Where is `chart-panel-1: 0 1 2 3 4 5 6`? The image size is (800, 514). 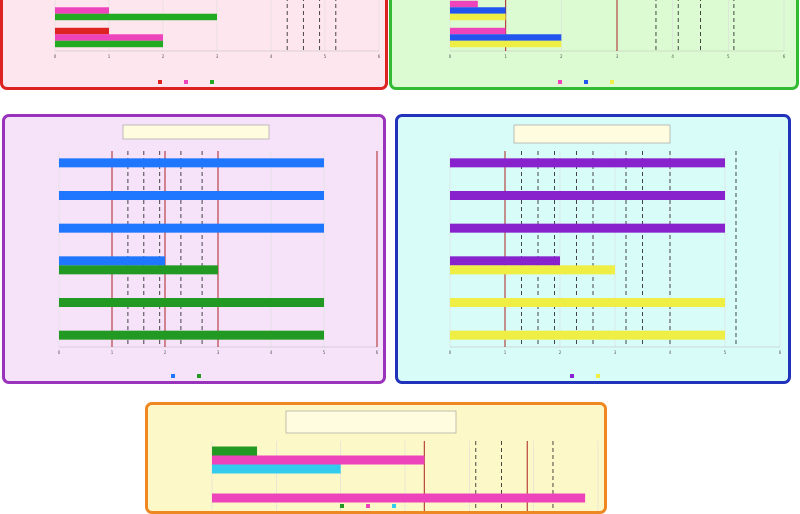
chart-panel-1: 0 1 2 3 4 5 6 is located at coordinates (194, 45).